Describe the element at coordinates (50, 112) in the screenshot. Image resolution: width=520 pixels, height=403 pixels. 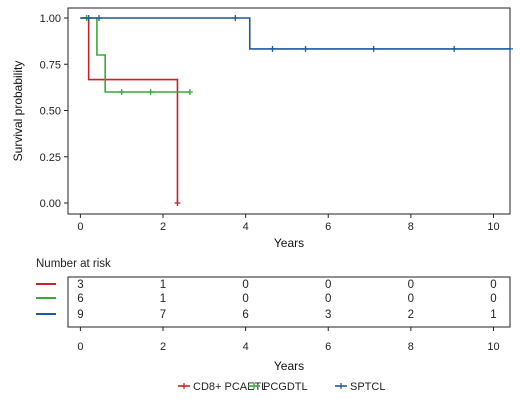
I see `y-tick-label: 0.50` at that location.